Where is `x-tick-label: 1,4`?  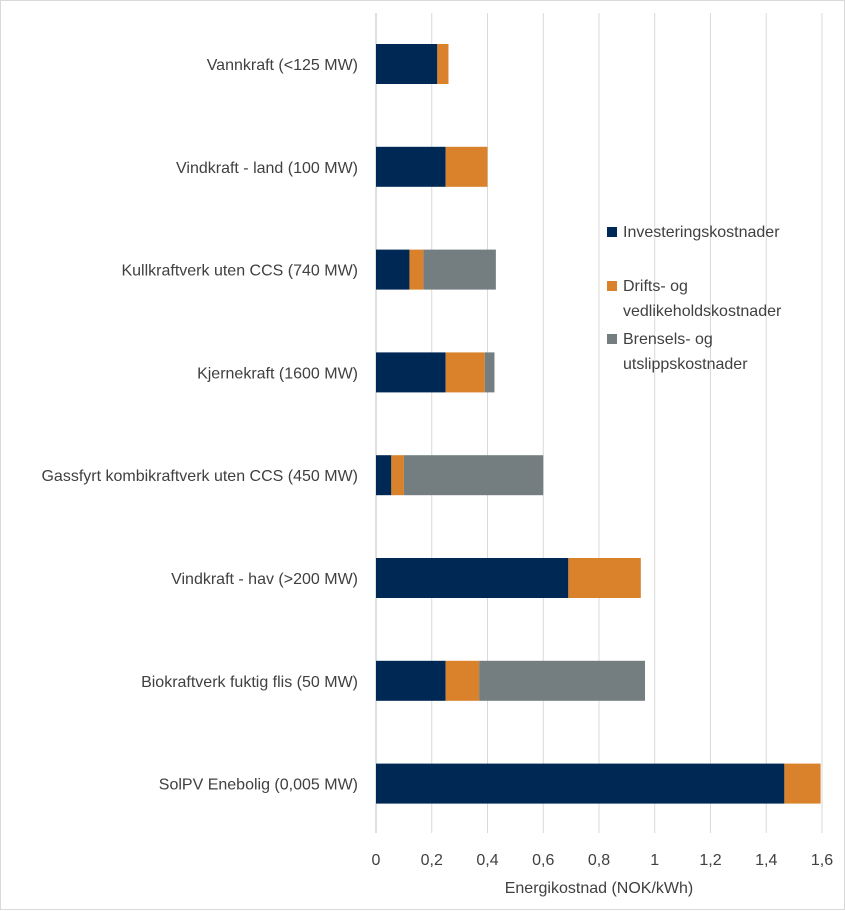
x-tick-label: 1,4 is located at coordinates (766, 860).